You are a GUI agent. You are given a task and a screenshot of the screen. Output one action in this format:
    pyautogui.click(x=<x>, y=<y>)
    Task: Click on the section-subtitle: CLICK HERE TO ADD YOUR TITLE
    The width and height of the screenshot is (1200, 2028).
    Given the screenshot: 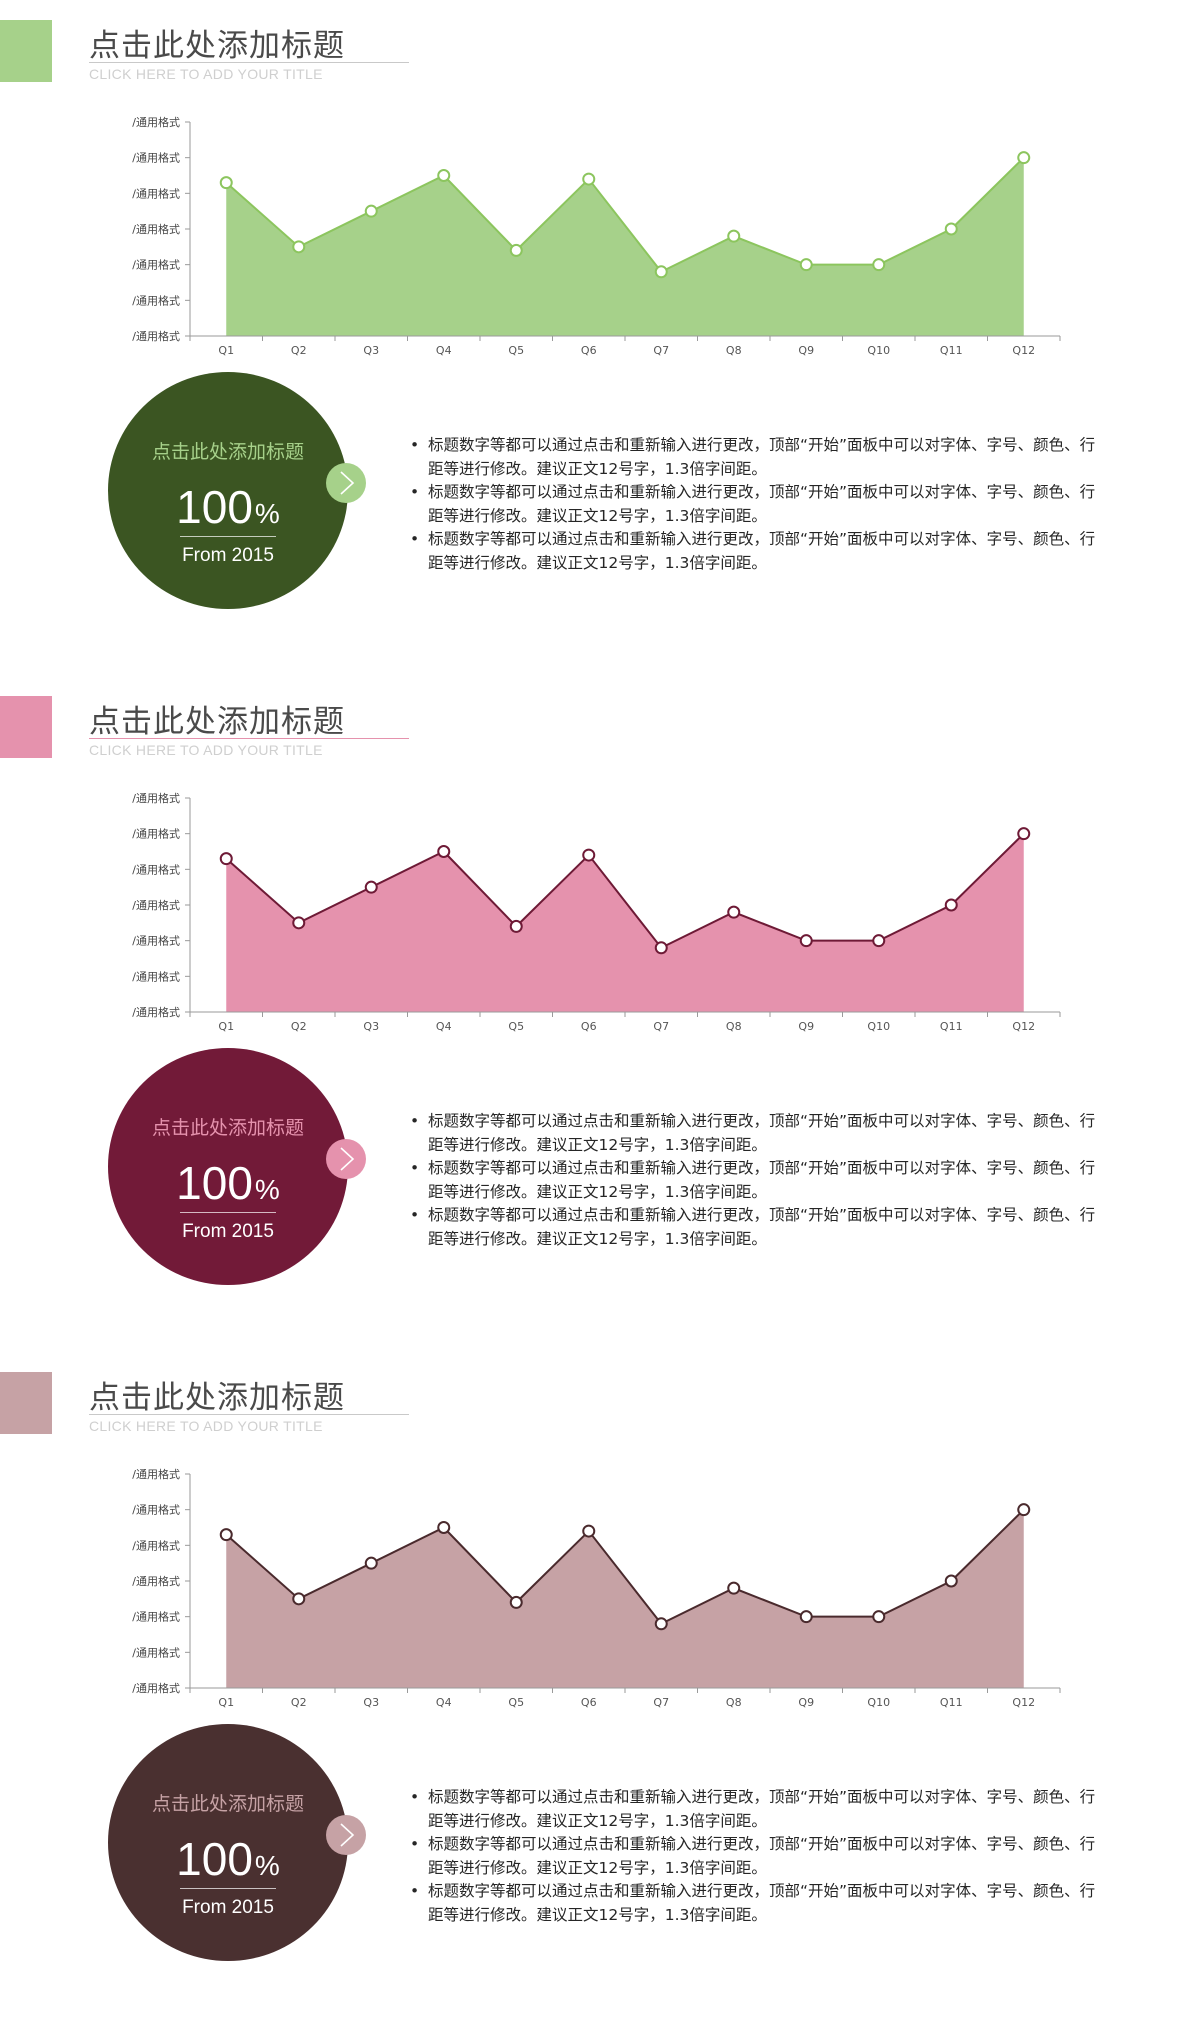 What is the action you would take?
    pyautogui.click(x=206, y=750)
    